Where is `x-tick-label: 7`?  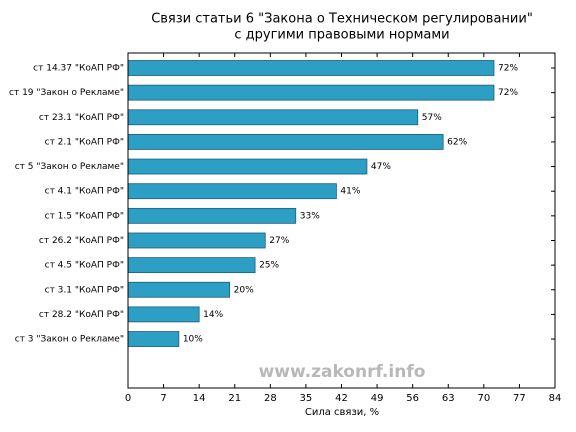 x-tick-label: 7 is located at coordinates (163, 398).